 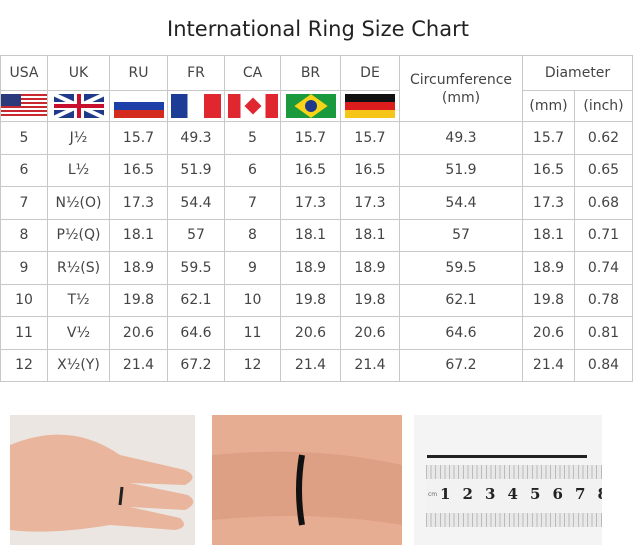 I want to click on table-cell: X½(Y), so click(x=78, y=365).